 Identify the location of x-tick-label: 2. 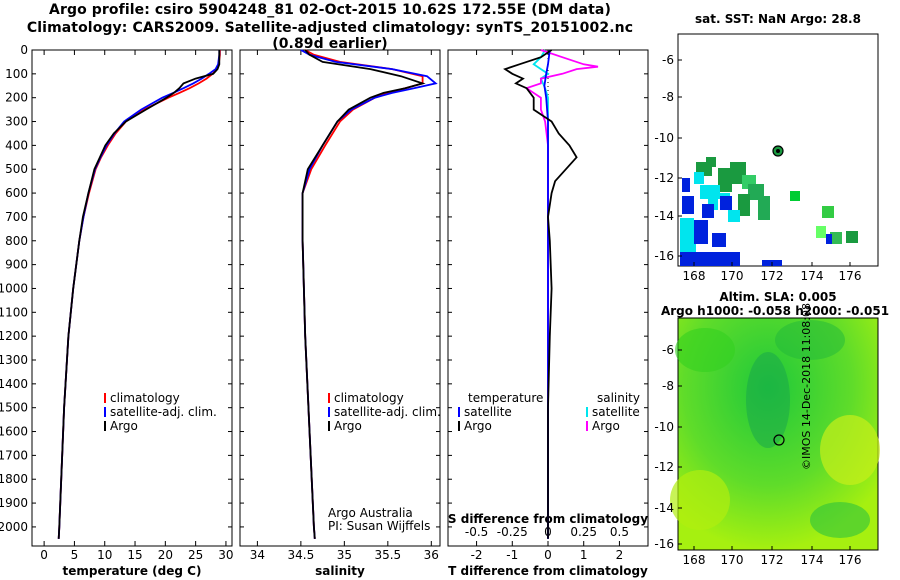
(620, 555).